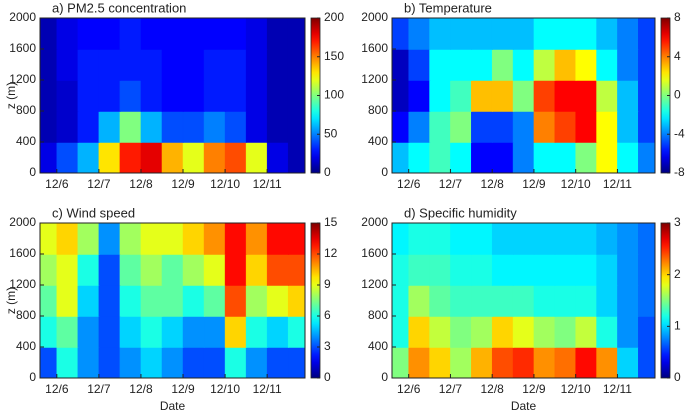 The width and height of the screenshot is (685, 415). Describe the element at coordinates (677, 326) in the screenshot. I see `colorbar-tick-label: 1` at that location.